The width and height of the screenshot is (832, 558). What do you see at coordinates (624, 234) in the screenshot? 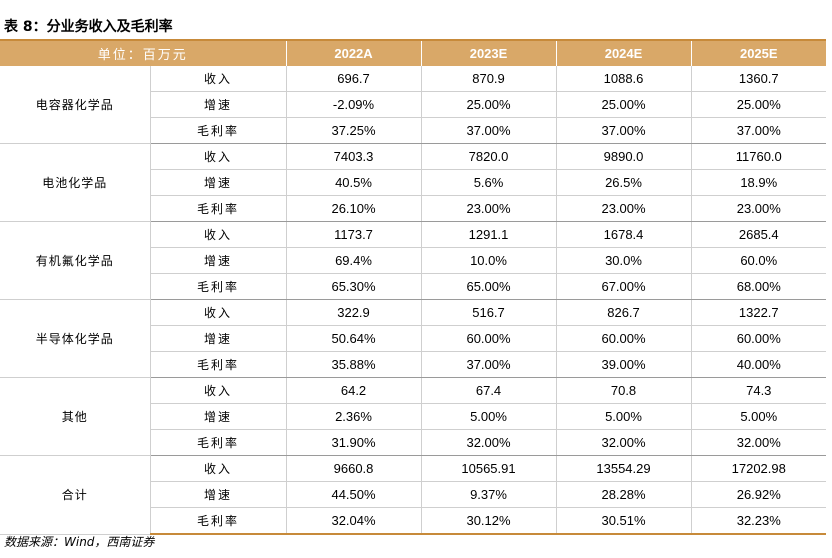
I see `value-cell: 1678.4` at bounding box center [624, 234].